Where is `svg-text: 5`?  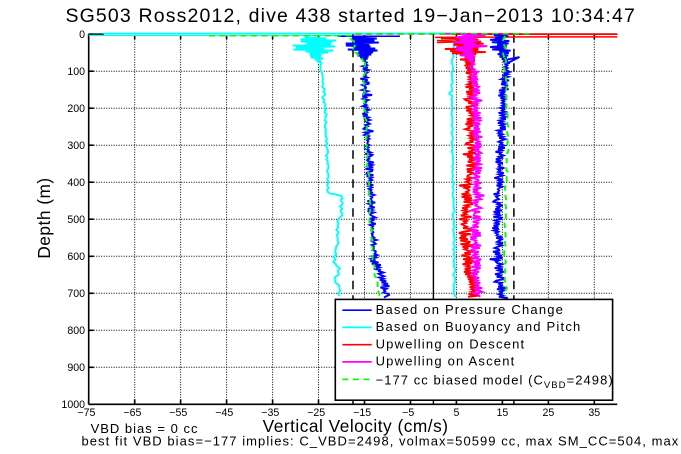
svg-text: 5 is located at coordinates (456, 413).